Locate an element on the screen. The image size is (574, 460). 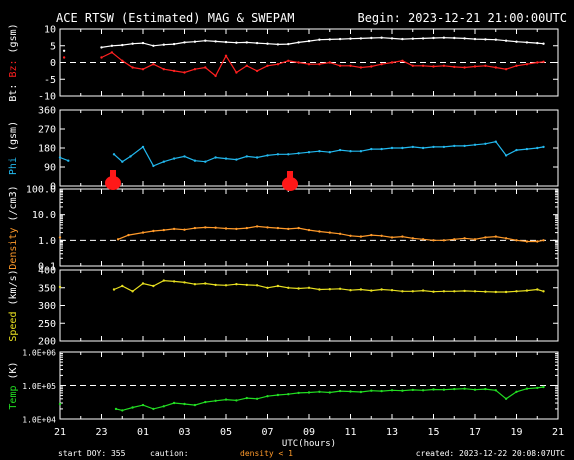
phi-ylabel-part: Phi is located at coordinates (13, 166).